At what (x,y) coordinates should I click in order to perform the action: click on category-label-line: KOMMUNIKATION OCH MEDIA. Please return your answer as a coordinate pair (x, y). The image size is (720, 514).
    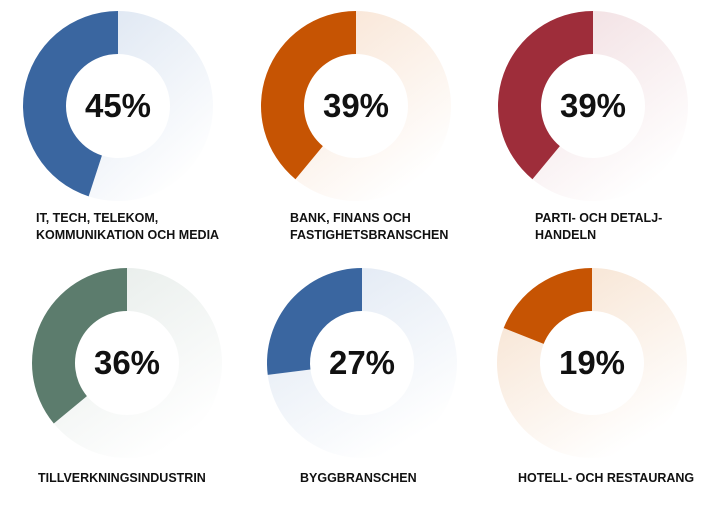
    Looking at the image, I should click on (128, 235).